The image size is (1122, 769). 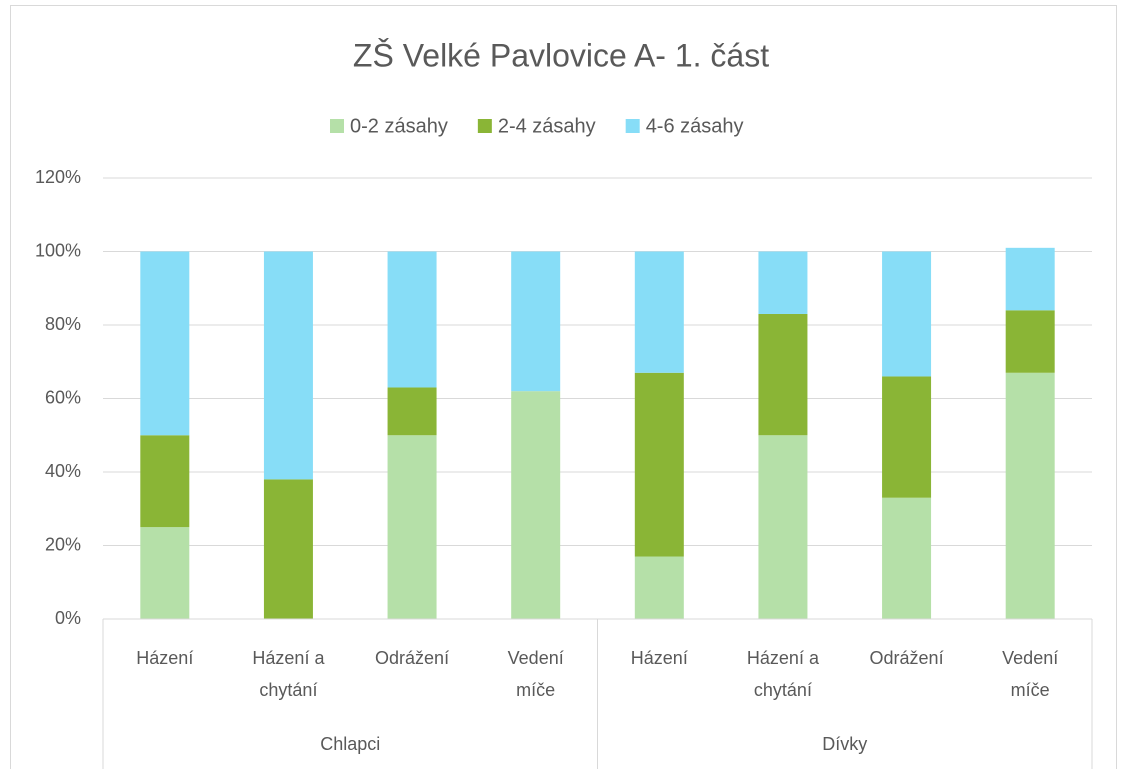 I want to click on y-tick-label: 100%, so click(x=58, y=250).